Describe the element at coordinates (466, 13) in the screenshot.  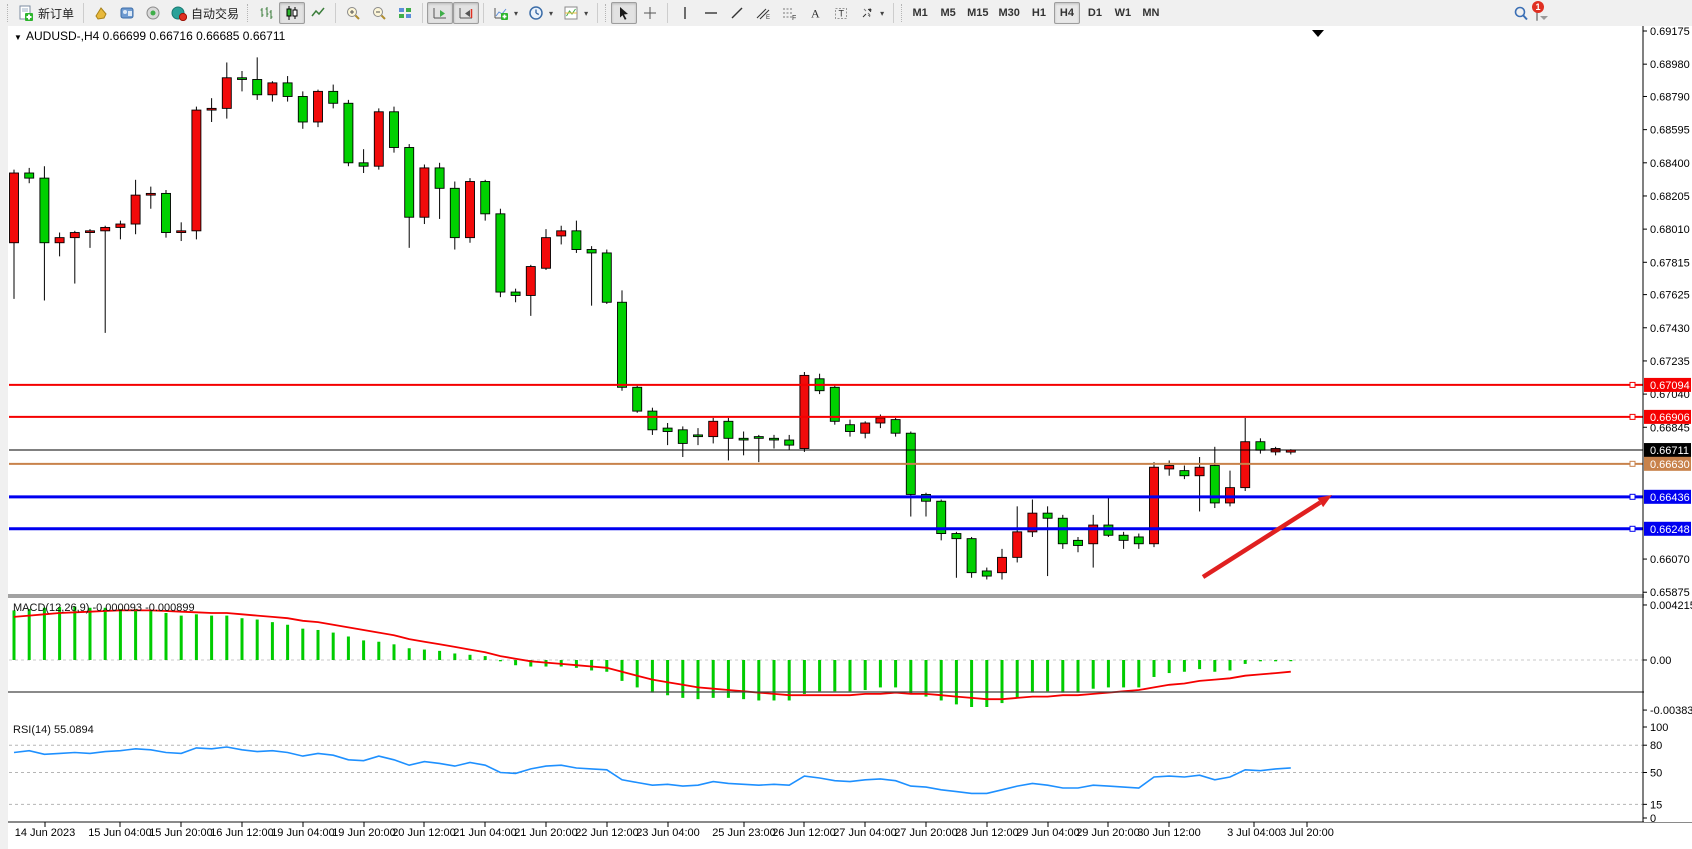
I see `chart-shift-button` at that location.